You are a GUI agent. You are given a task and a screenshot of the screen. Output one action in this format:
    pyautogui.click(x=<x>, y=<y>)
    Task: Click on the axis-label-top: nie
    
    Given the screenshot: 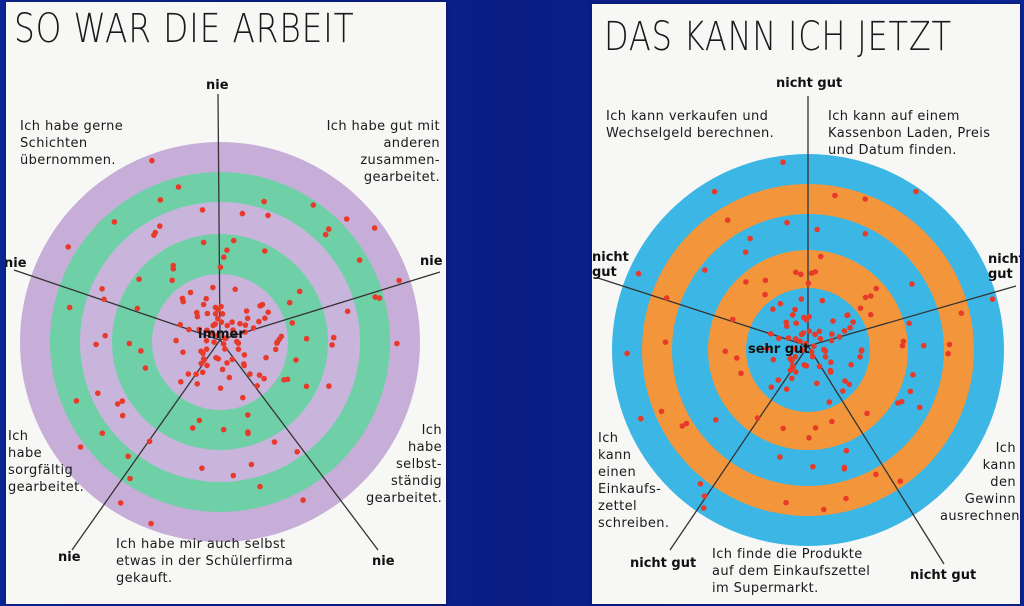 What is the action you would take?
    pyautogui.click(x=217, y=85)
    